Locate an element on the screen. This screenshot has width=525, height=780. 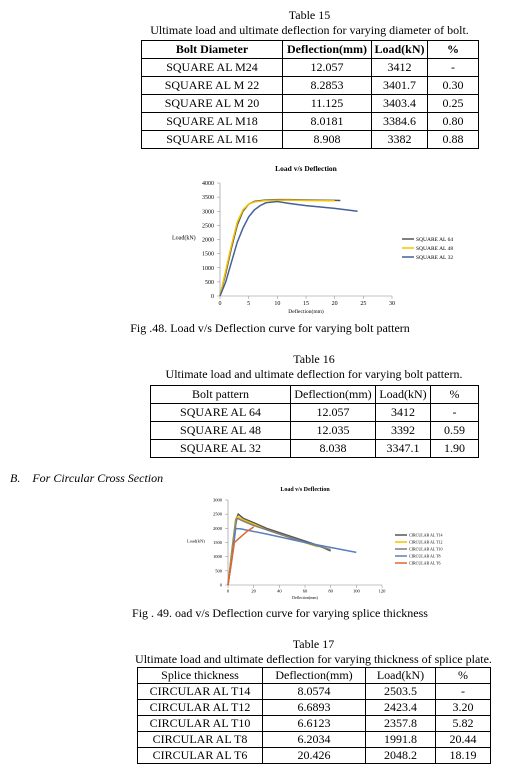
section-title: For Circular Cross Section is located at coordinates (98, 478).